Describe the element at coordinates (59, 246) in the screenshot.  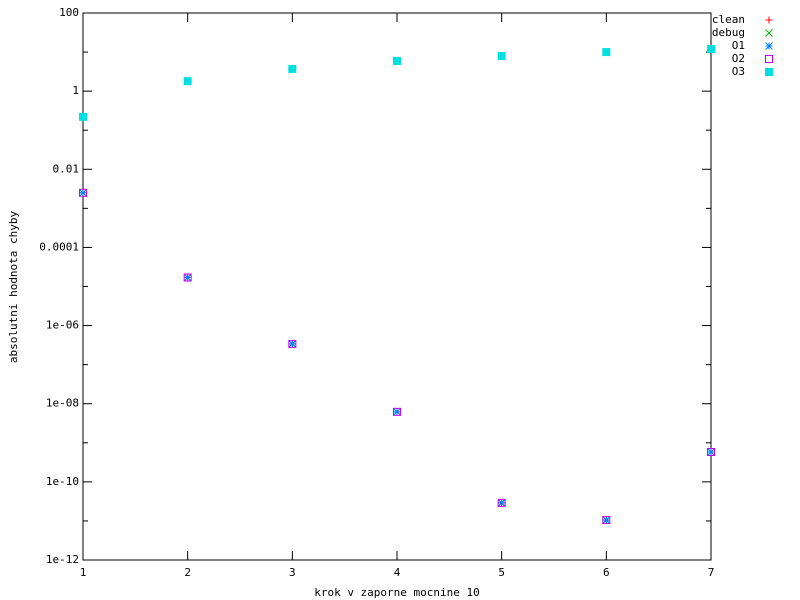
I see `y-tick-label: 0.0001` at that location.